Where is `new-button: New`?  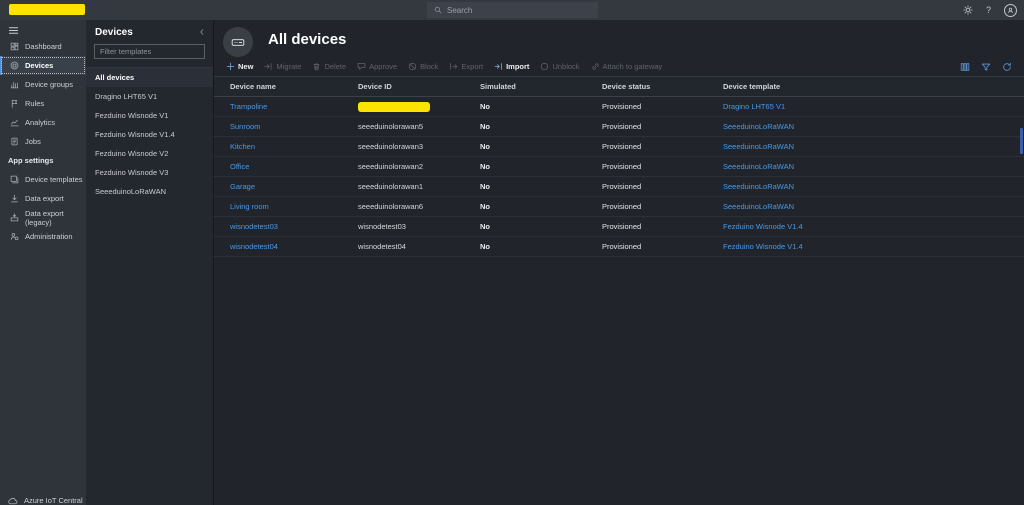 new-button: New is located at coordinates (239, 66).